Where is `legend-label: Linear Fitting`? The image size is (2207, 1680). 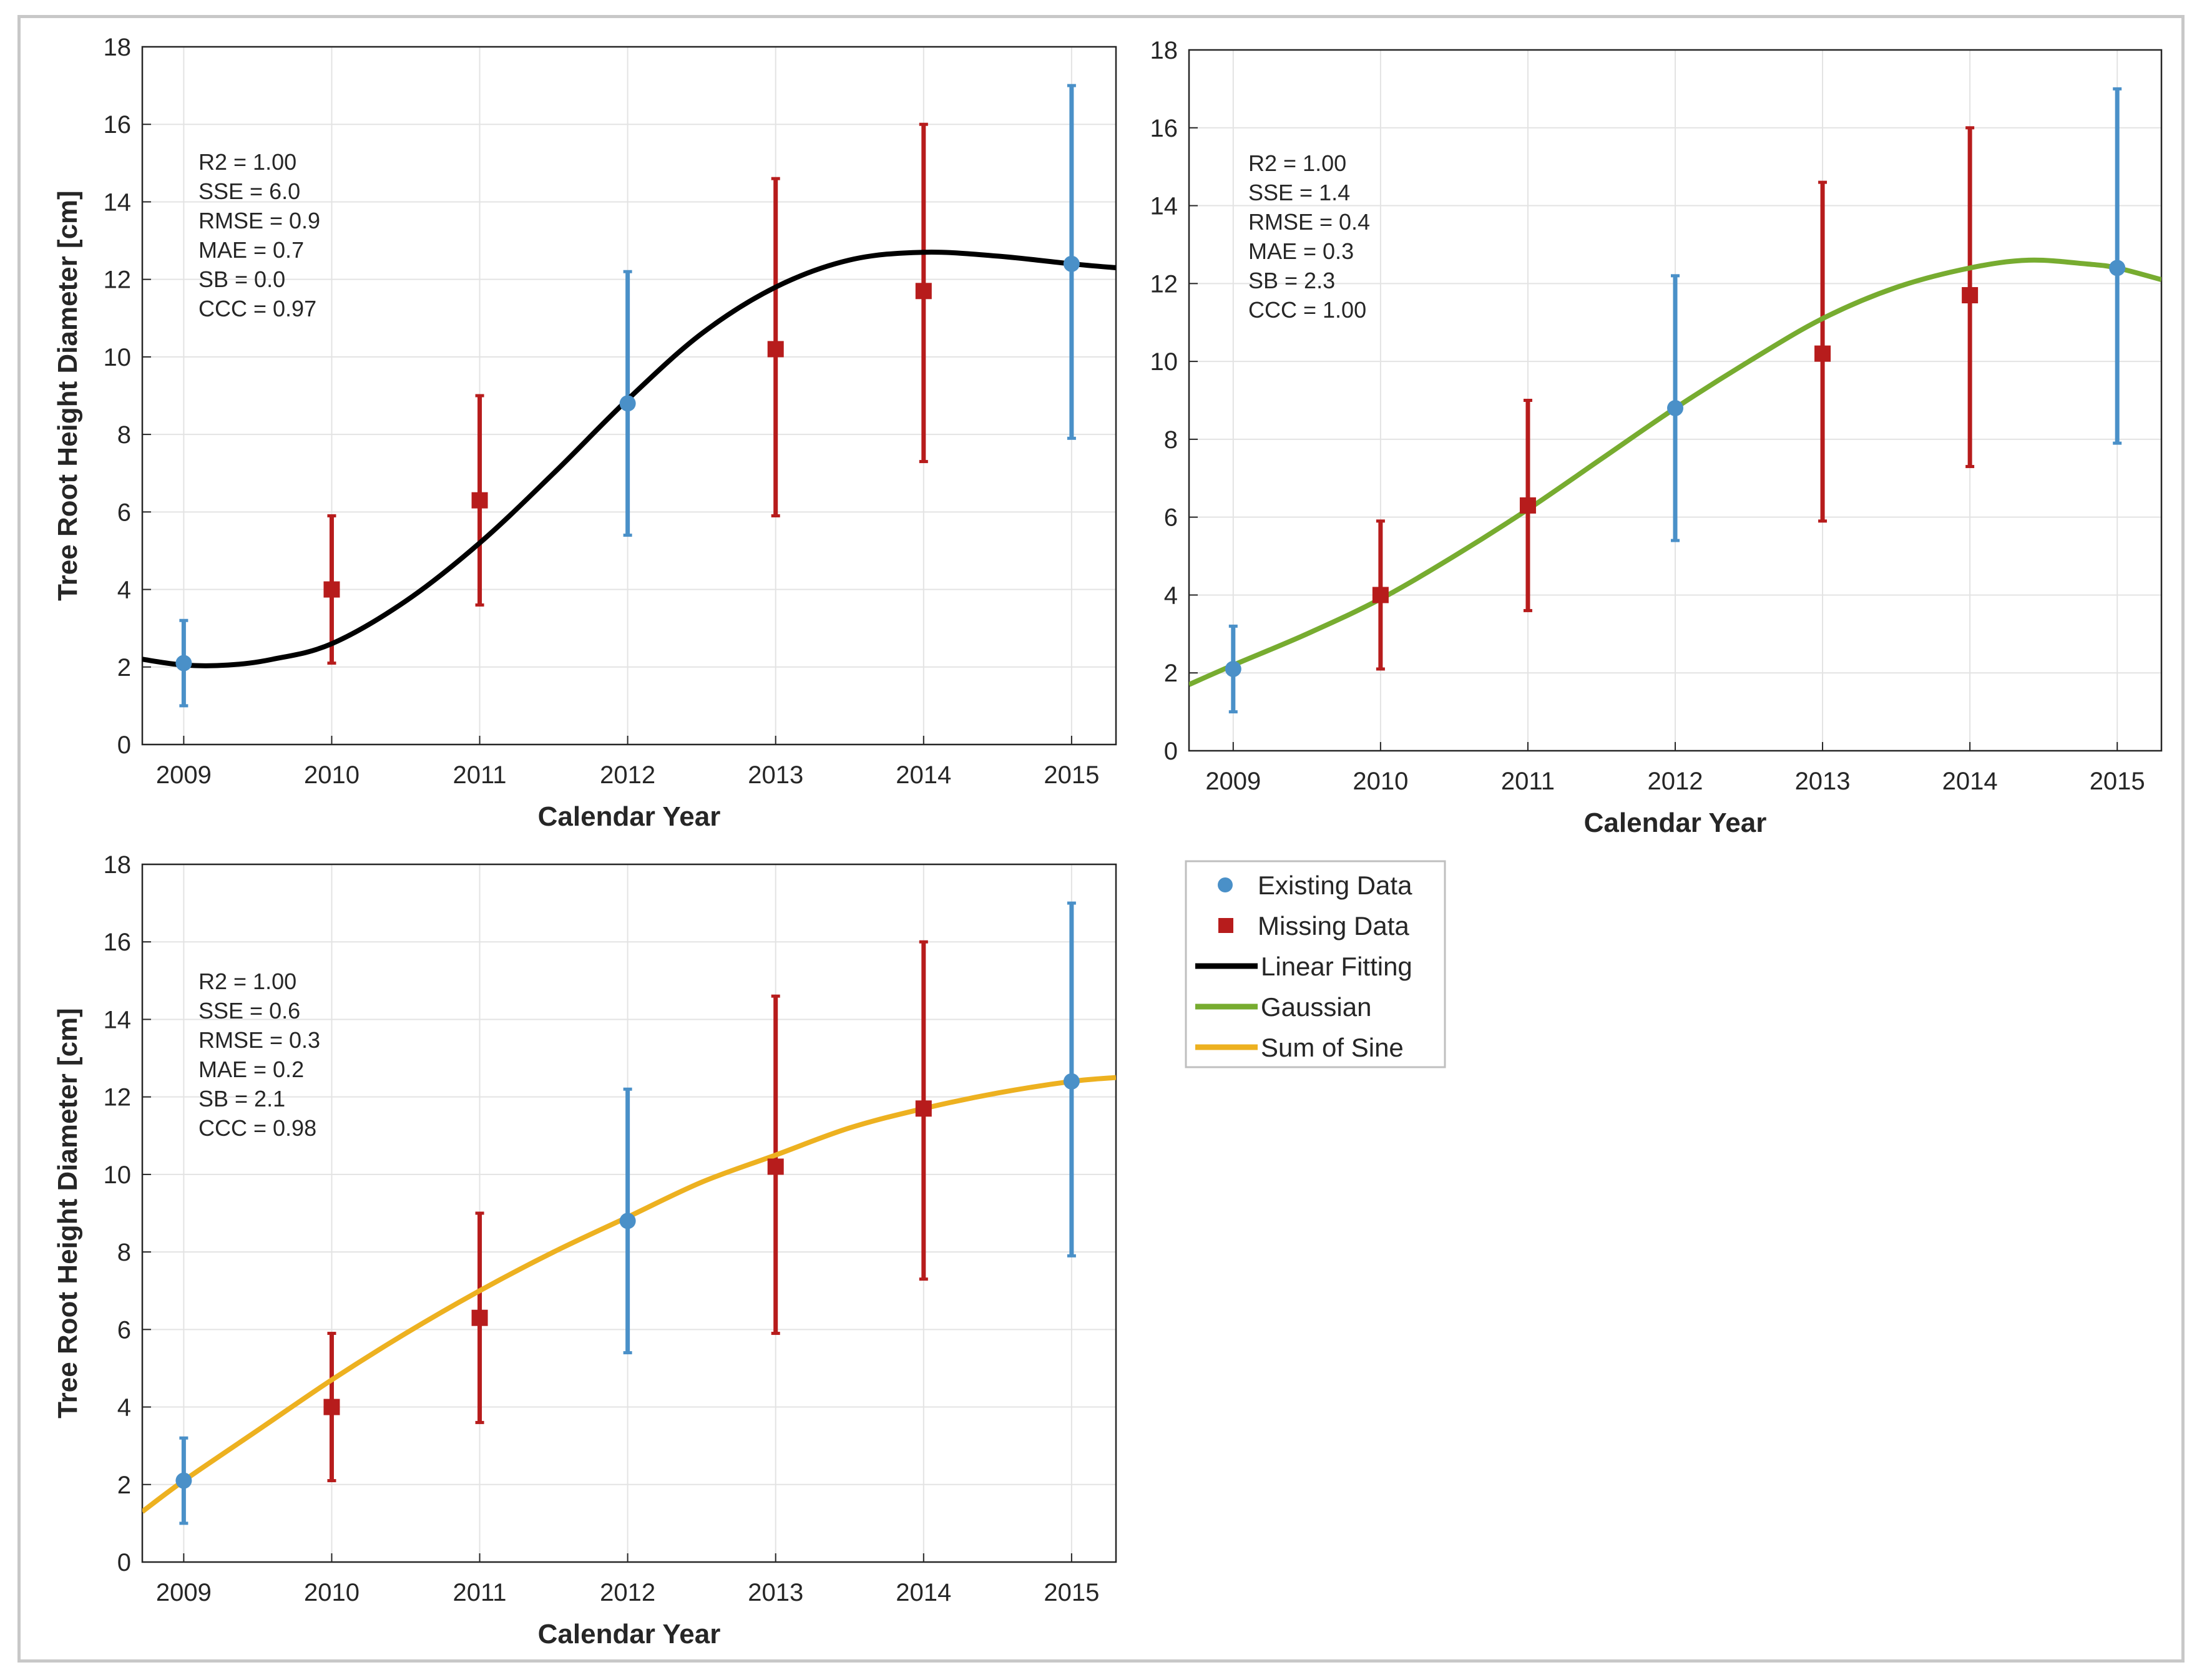 legend-label: Linear Fitting is located at coordinates (1337, 966).